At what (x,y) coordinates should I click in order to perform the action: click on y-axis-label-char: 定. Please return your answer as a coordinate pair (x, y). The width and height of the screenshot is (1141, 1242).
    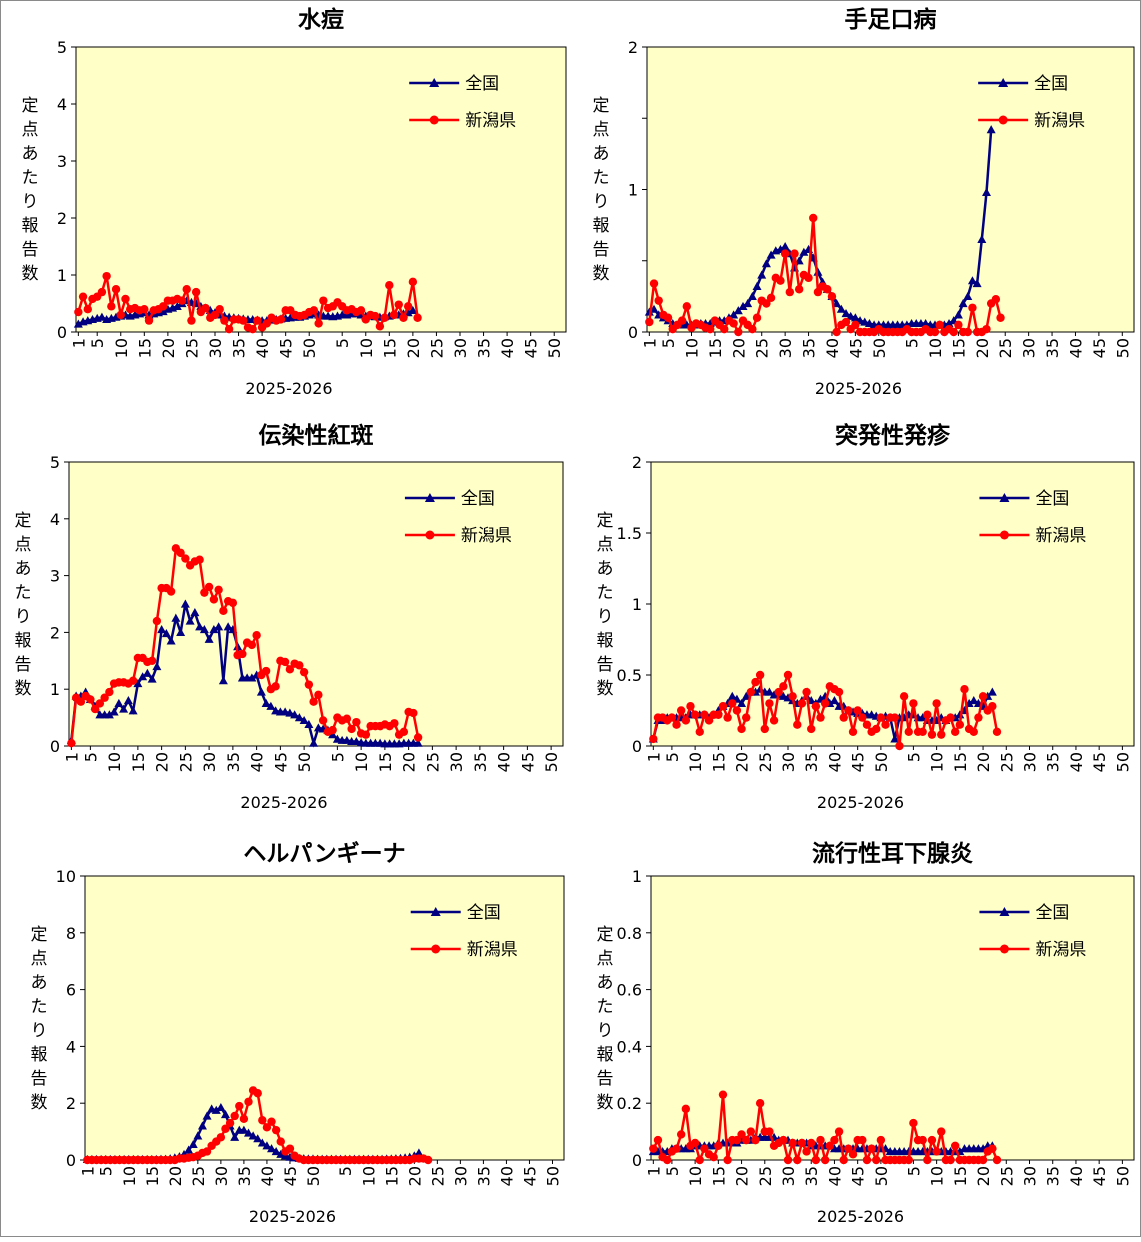
    Looking at the image, I should click on (39, 935).